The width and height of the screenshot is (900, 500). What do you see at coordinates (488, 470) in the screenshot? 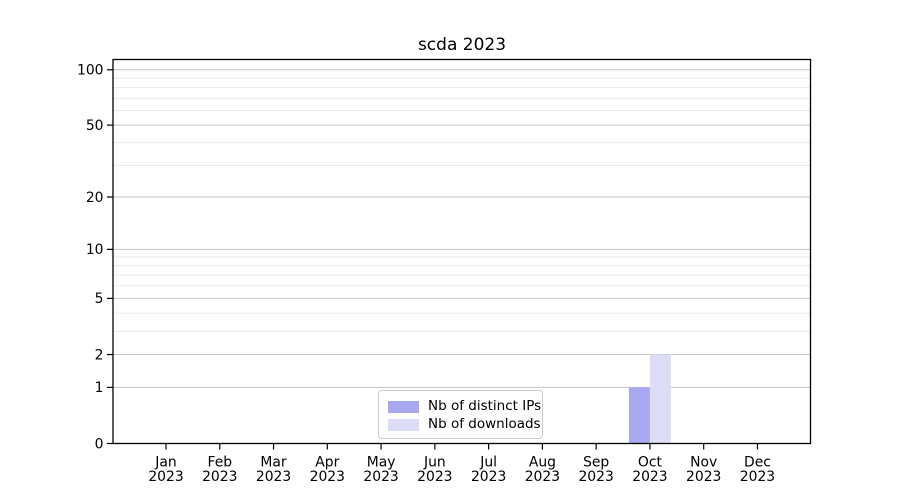
I see `x-tick-label-jul: Jul 2023` at bounding box center [488, 470].